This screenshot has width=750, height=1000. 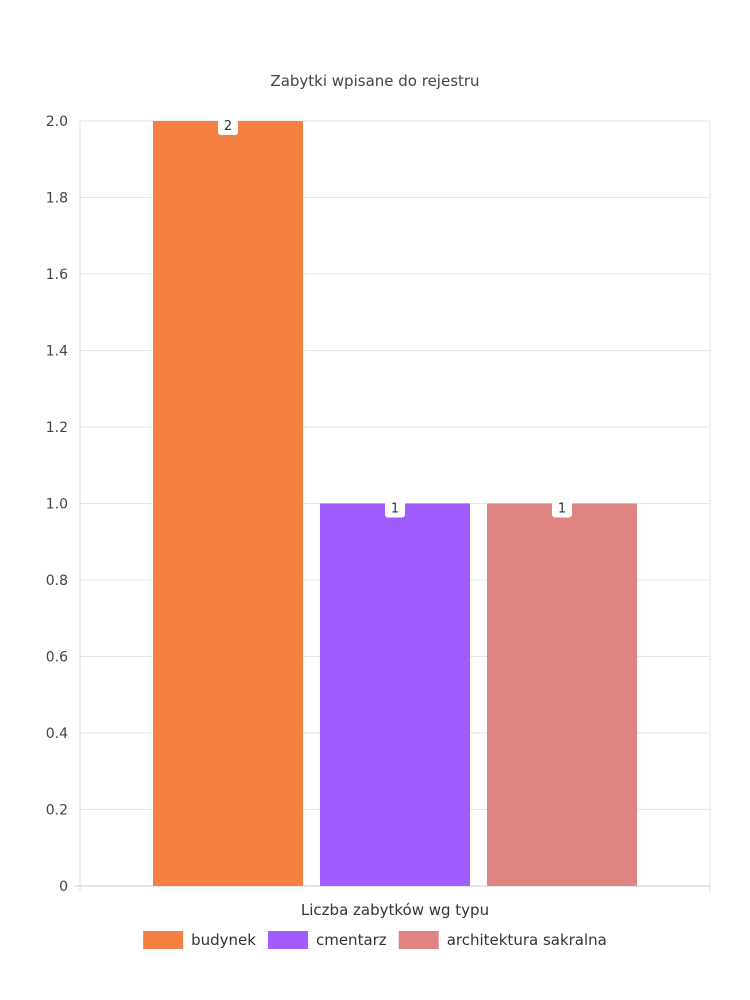 What do you see at coordinates (562, 694) in the screenshot?
I see `bar-architektura-sakralna` at bounding box center [562, 694].